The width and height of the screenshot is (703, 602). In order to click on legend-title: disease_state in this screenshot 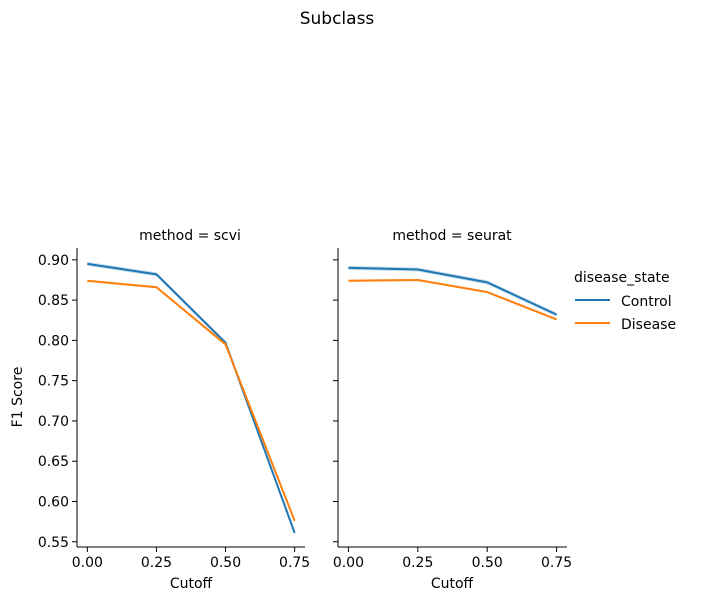, I will do `click(622, 278)`.